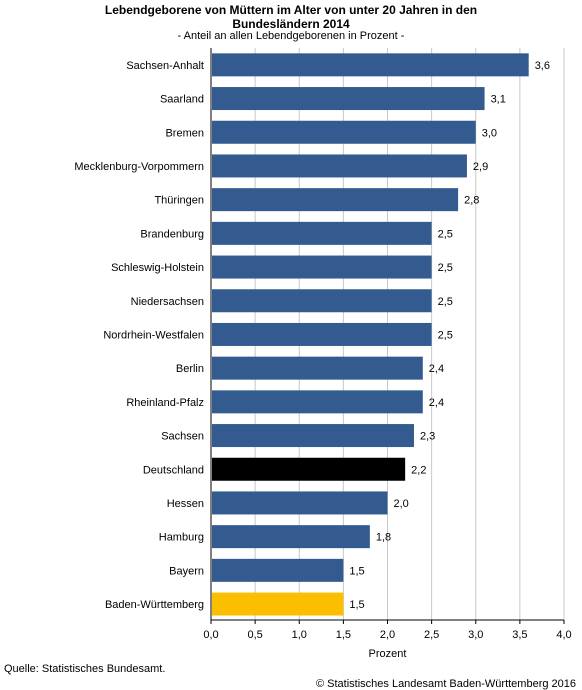  I want to click on category-label: Rheinland-Pfalz, so click(165, 403).